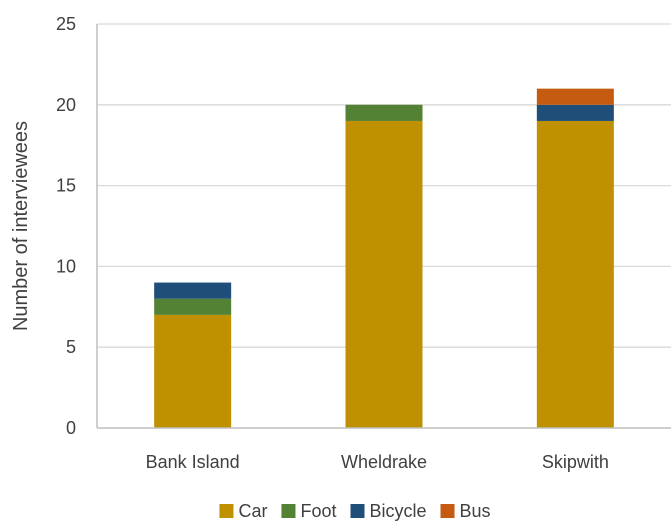  I want to click on legend-label: Car, so click(252, 511).